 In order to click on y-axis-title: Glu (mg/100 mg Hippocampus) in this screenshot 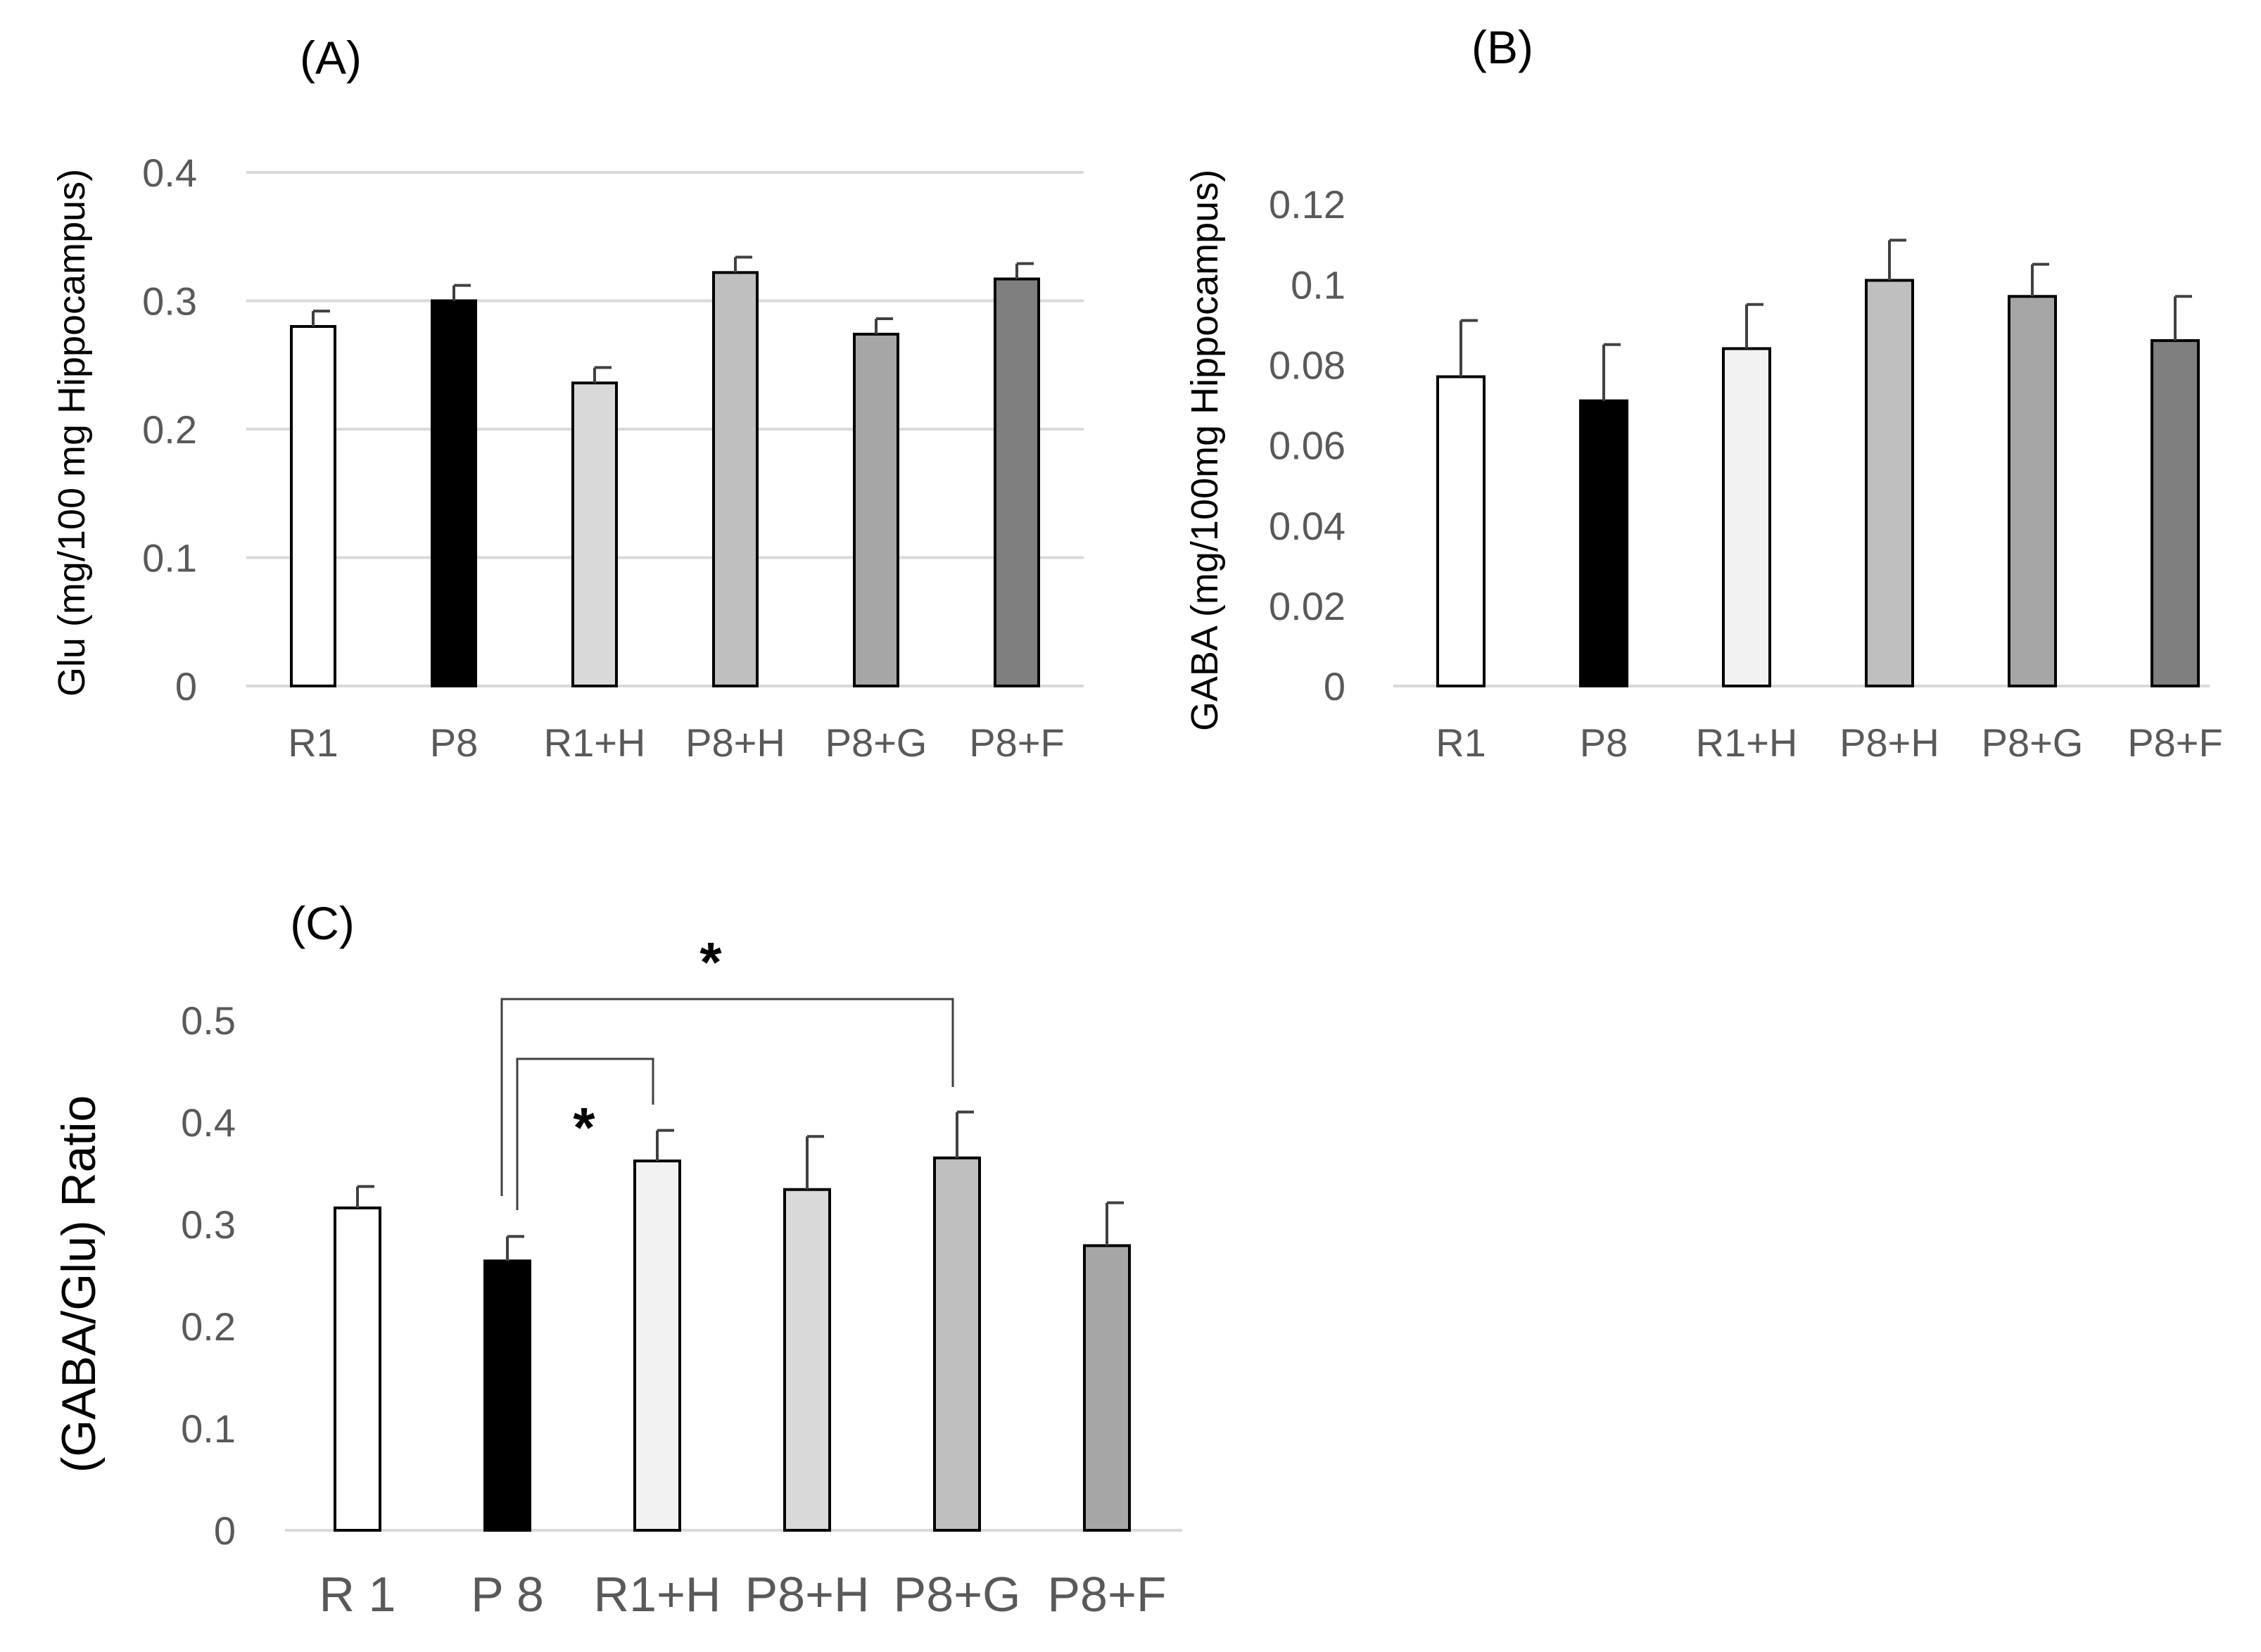, I will do `click(72, 433)`.